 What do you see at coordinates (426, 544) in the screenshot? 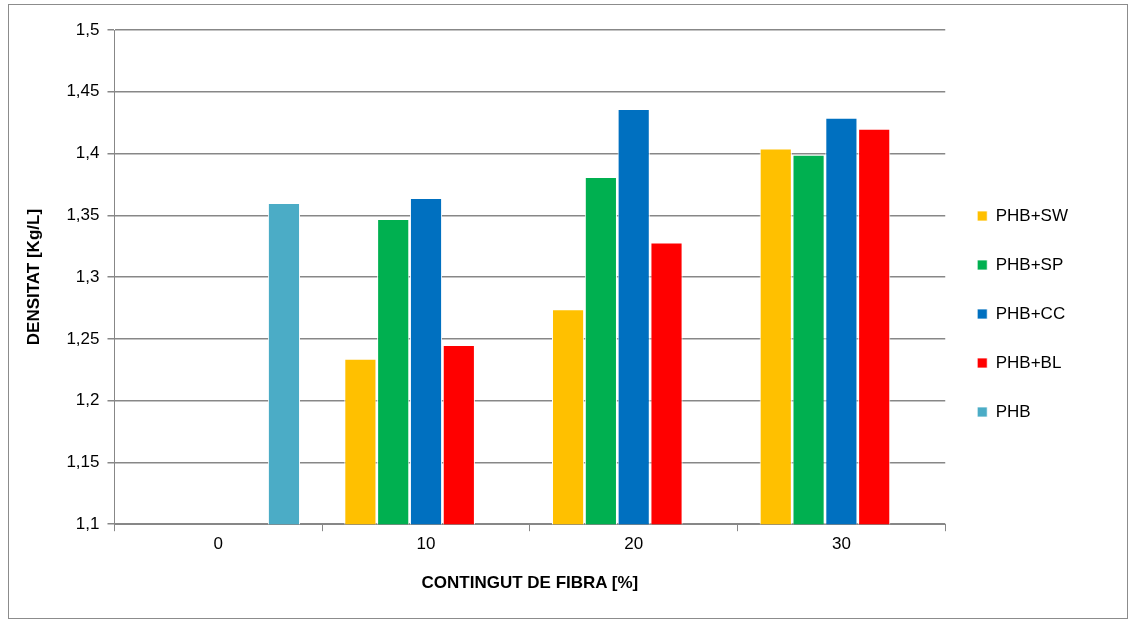
I see `x-tick-label: 10` at bounding box center [426, 544].